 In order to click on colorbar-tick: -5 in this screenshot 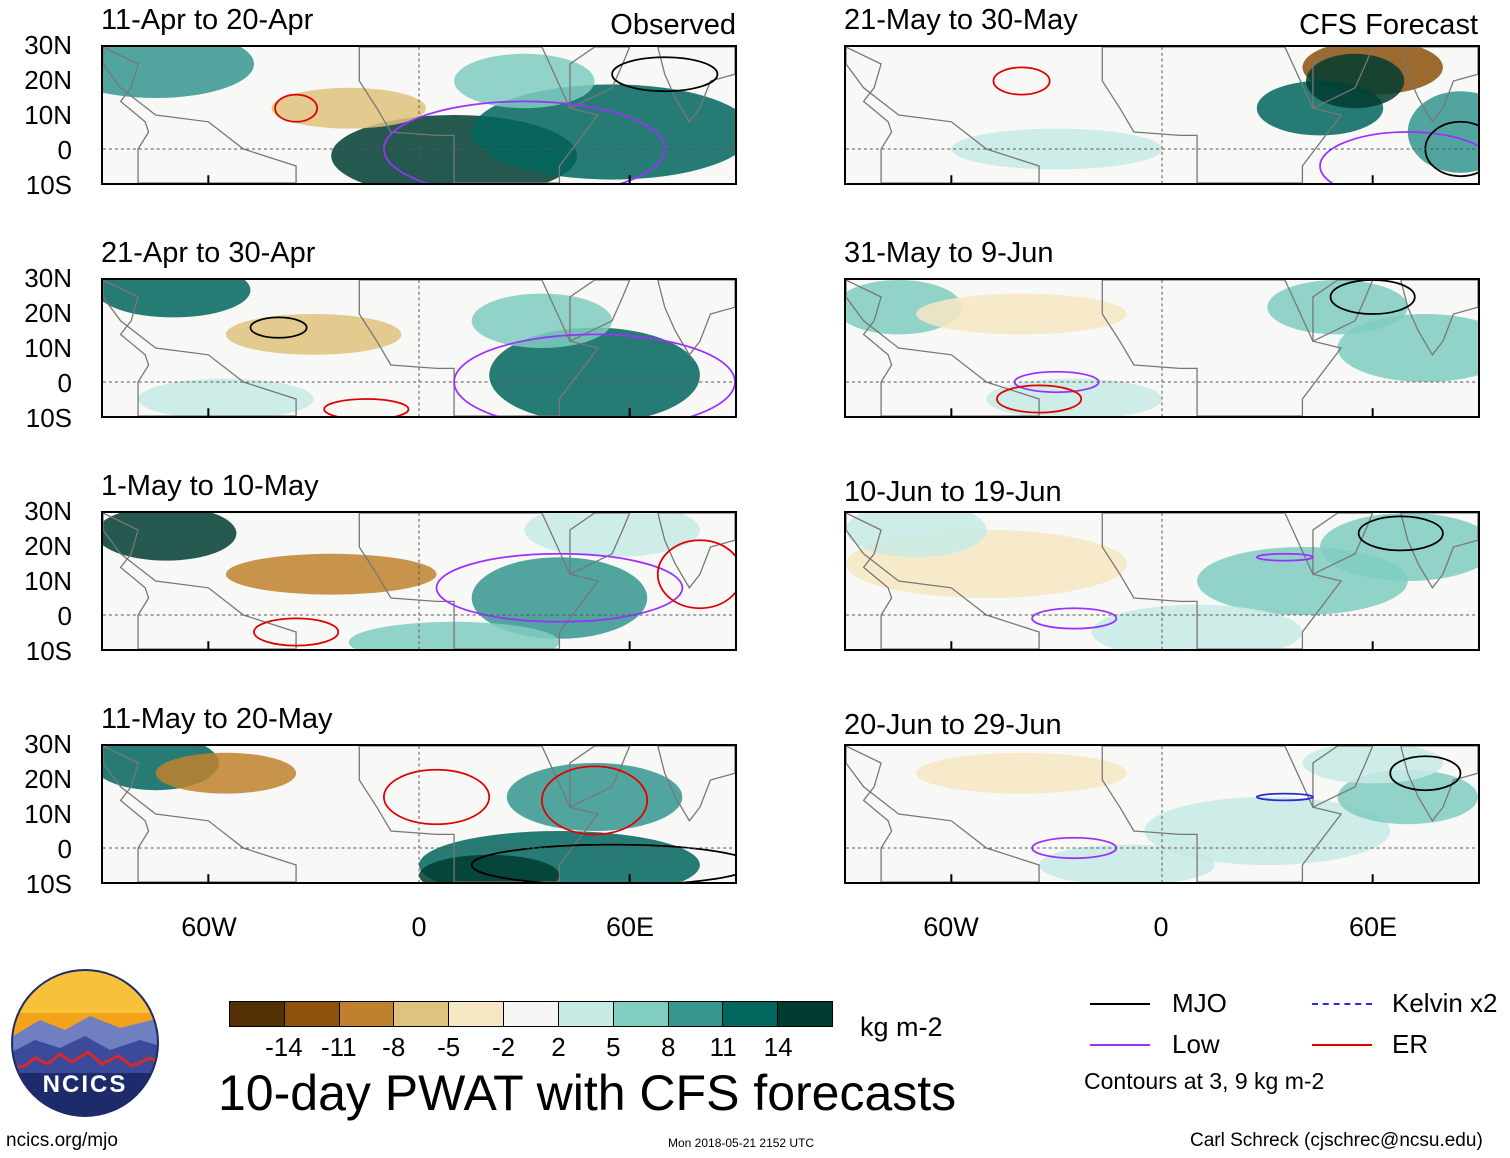, I will do `click(449, 1047)`.